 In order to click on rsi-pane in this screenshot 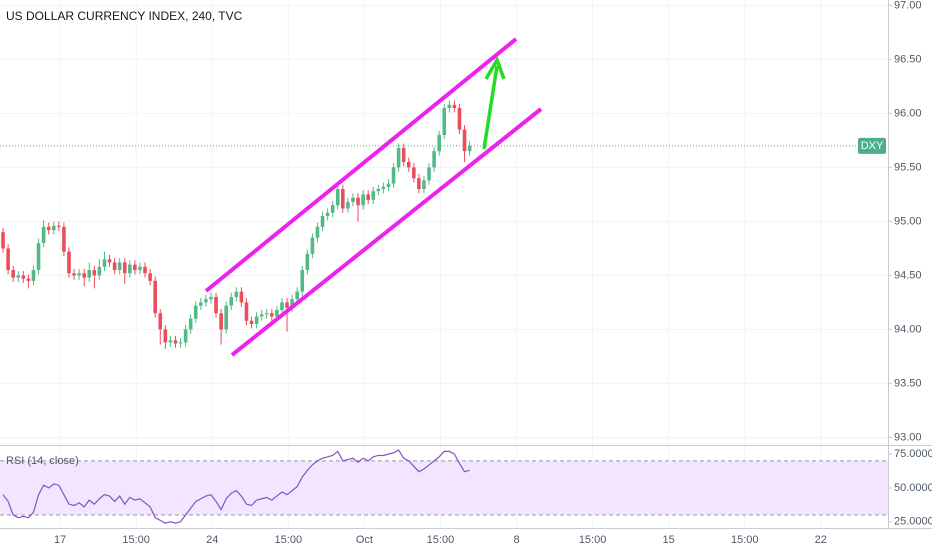, I will do `click(444, 486)`.